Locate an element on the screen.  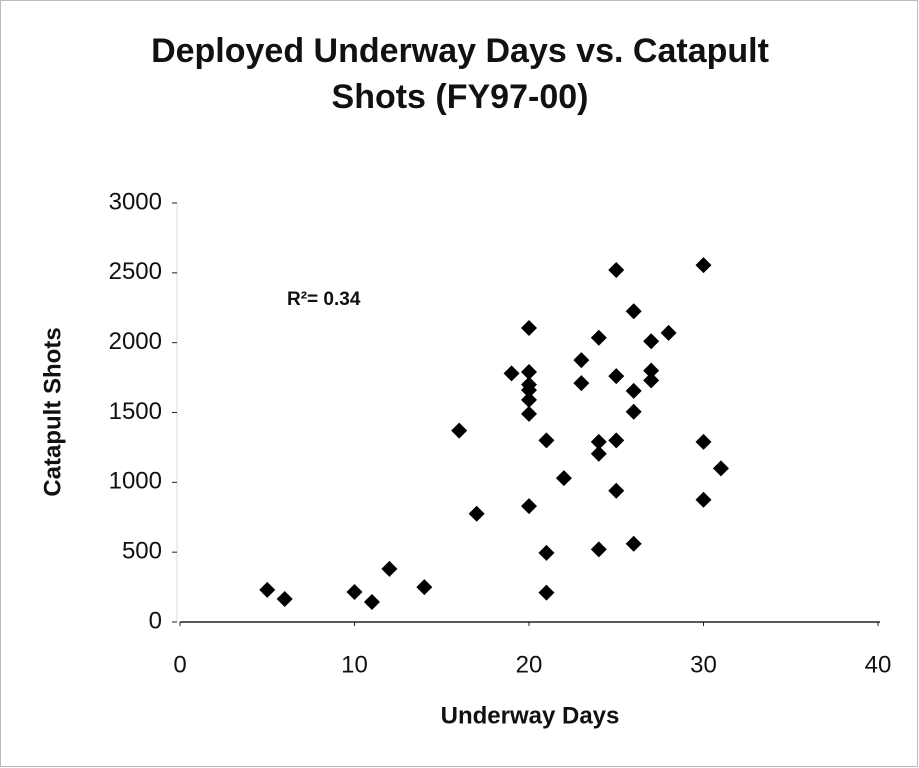
x-tick-label: 0 is located at coordinates (179, 664).